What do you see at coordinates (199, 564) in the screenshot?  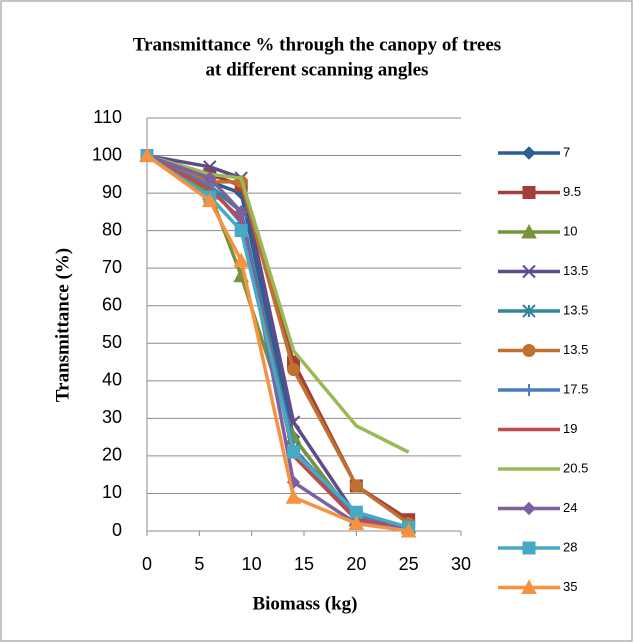 I see `x-tick-label: 5` at bounding box center [199, 564].